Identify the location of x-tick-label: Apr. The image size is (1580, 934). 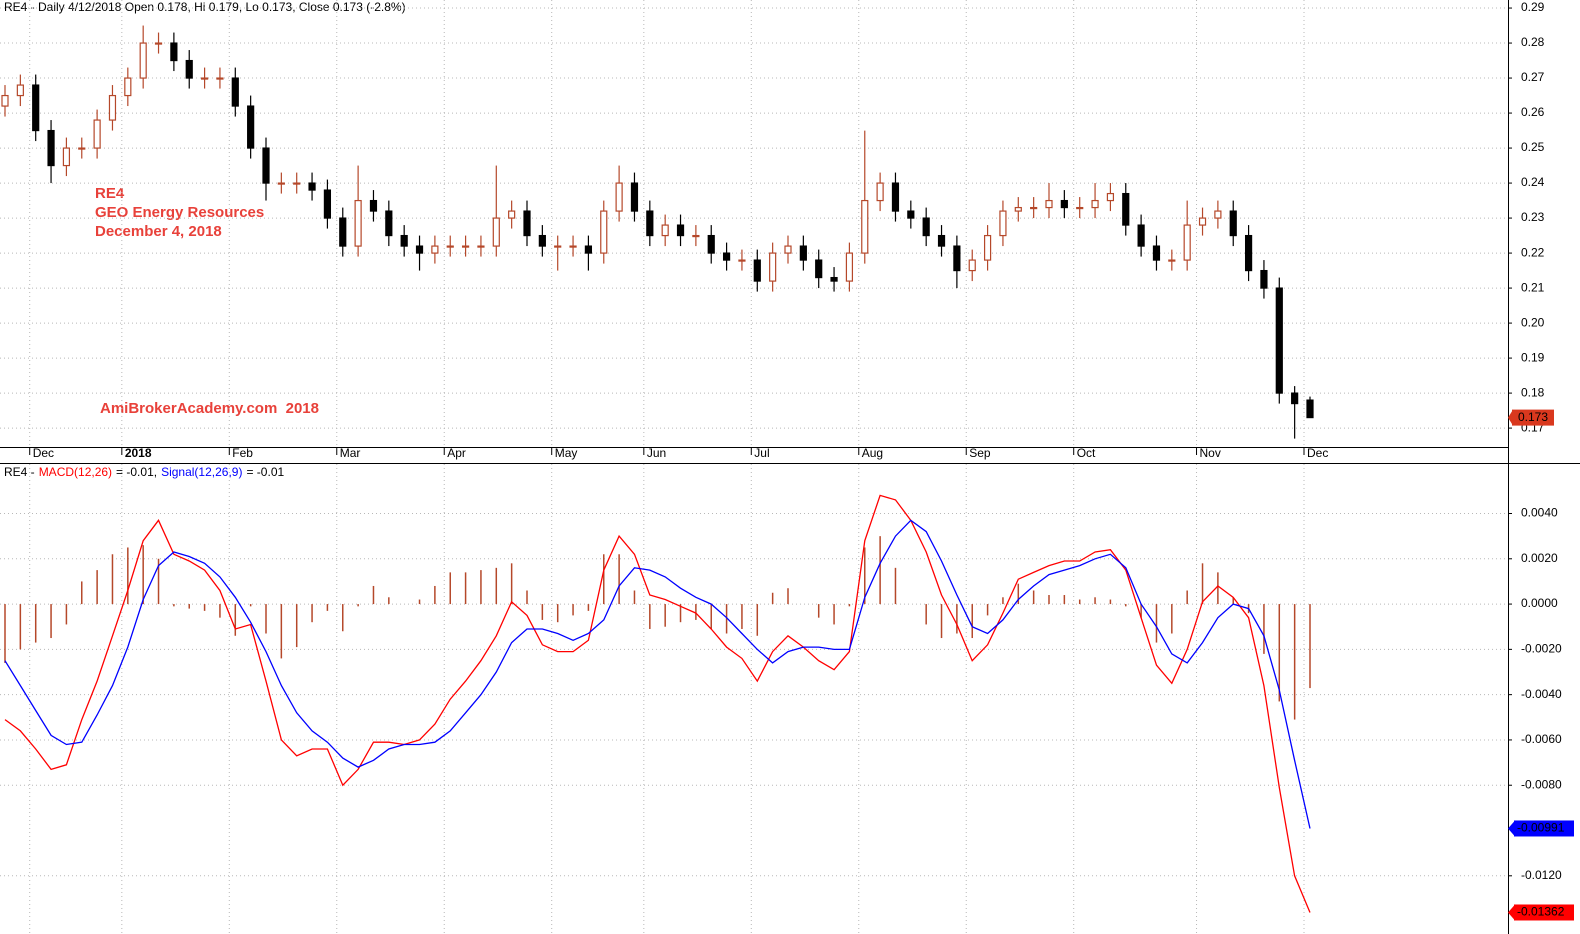
(456, 453).